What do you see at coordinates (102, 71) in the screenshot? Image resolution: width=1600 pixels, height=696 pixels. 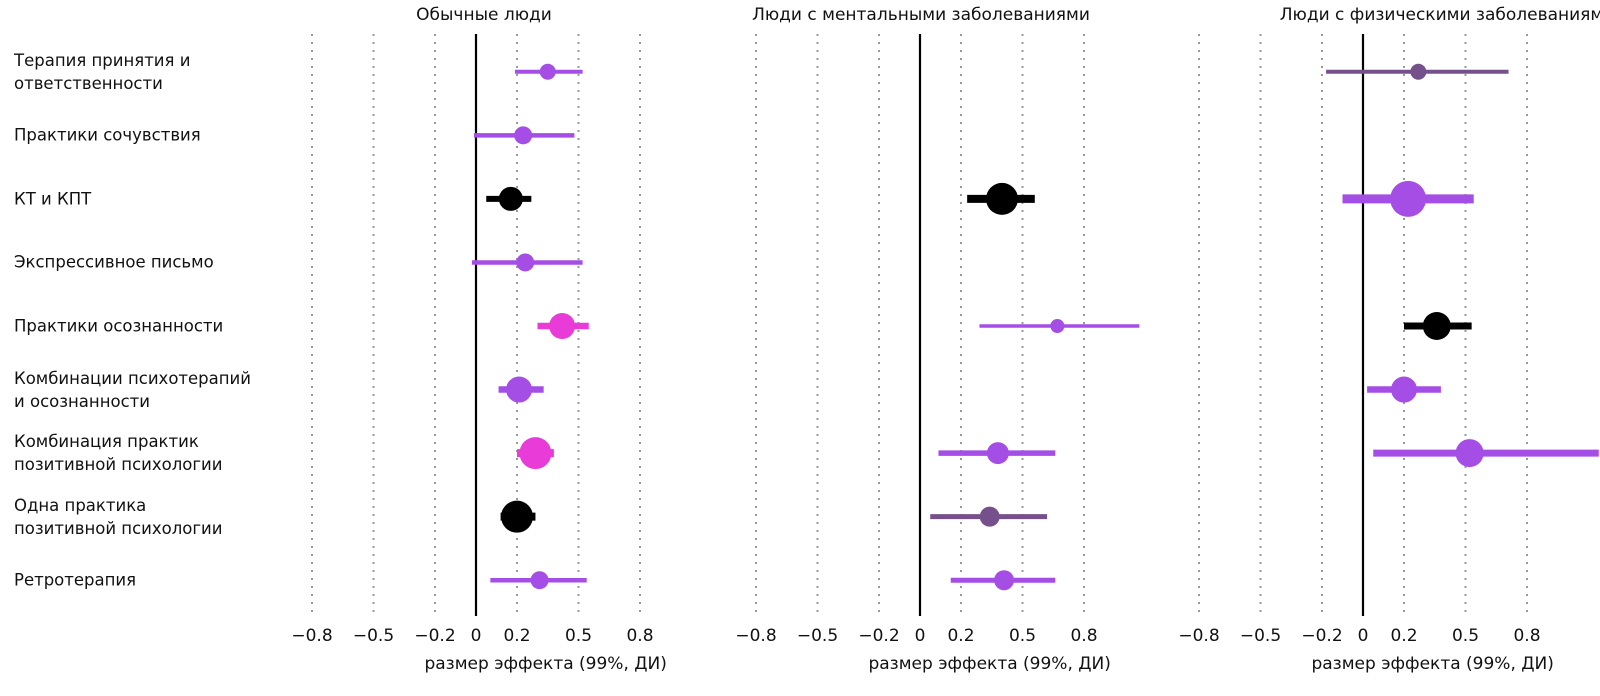 I see `category-label: Терапия принятия и ответственности` at bounding box center [102, 71].